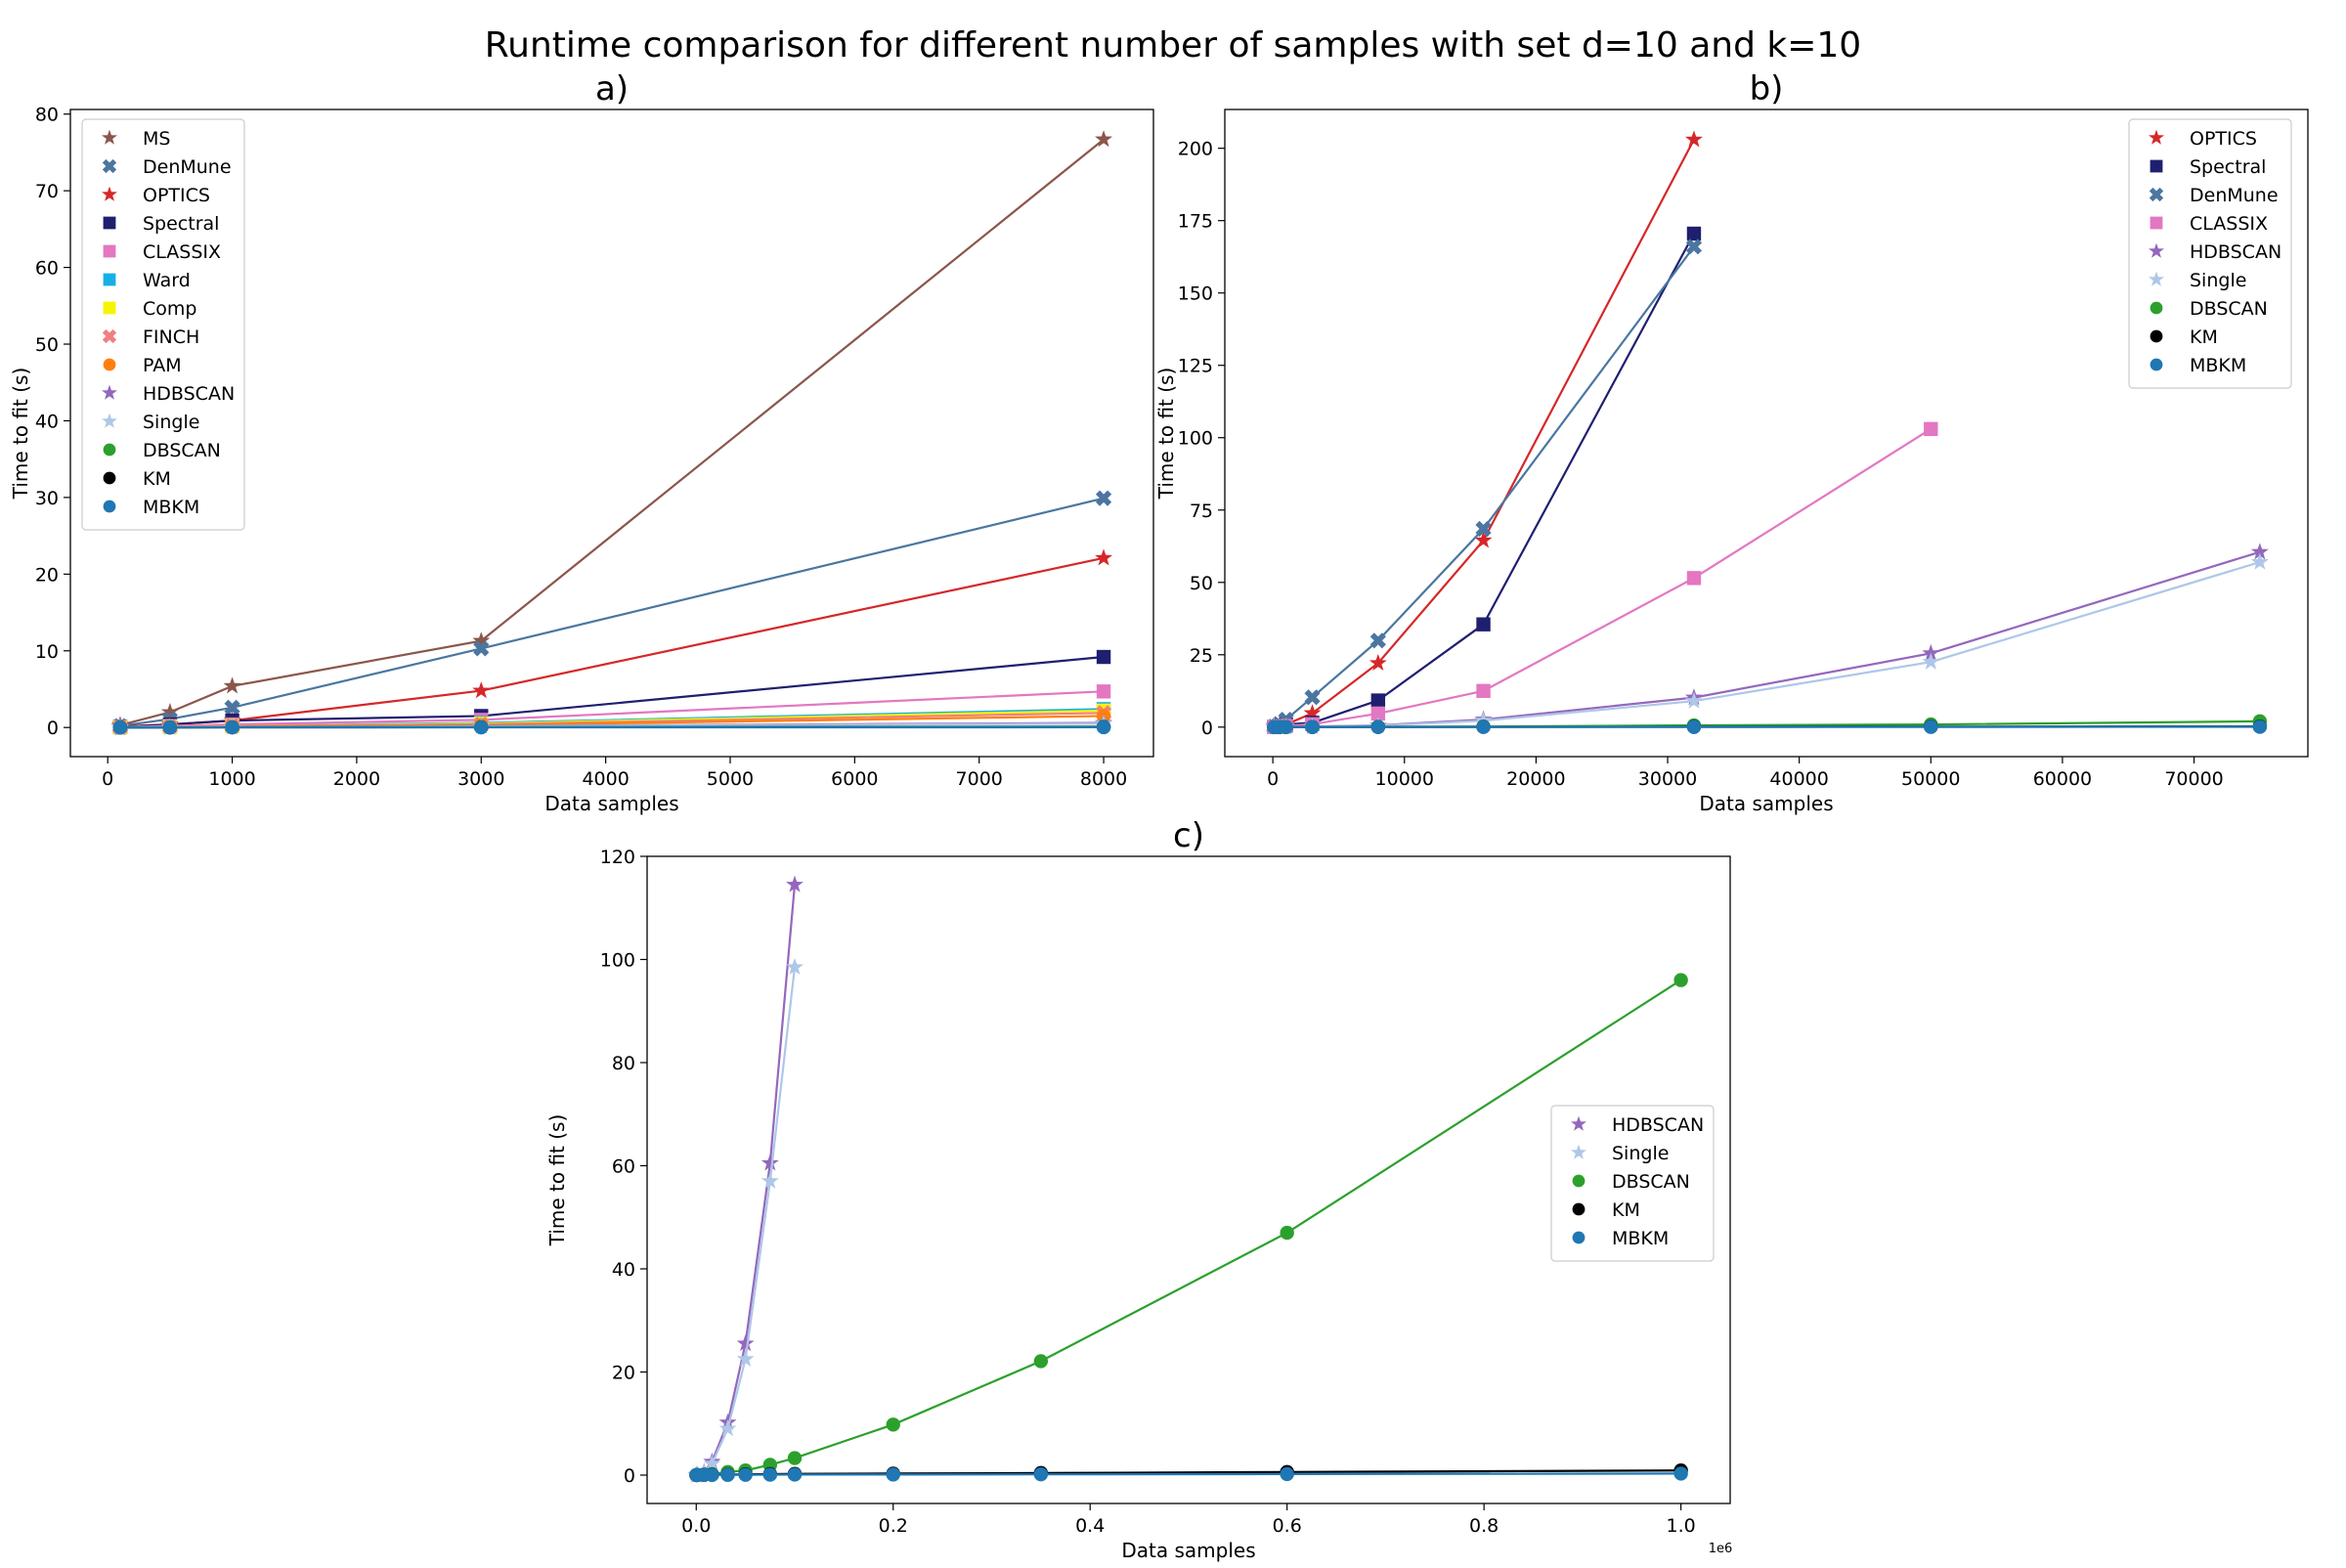 This screenshot has width=2346, height=1568. I want to click on series-spectral, so click(1484, 481).